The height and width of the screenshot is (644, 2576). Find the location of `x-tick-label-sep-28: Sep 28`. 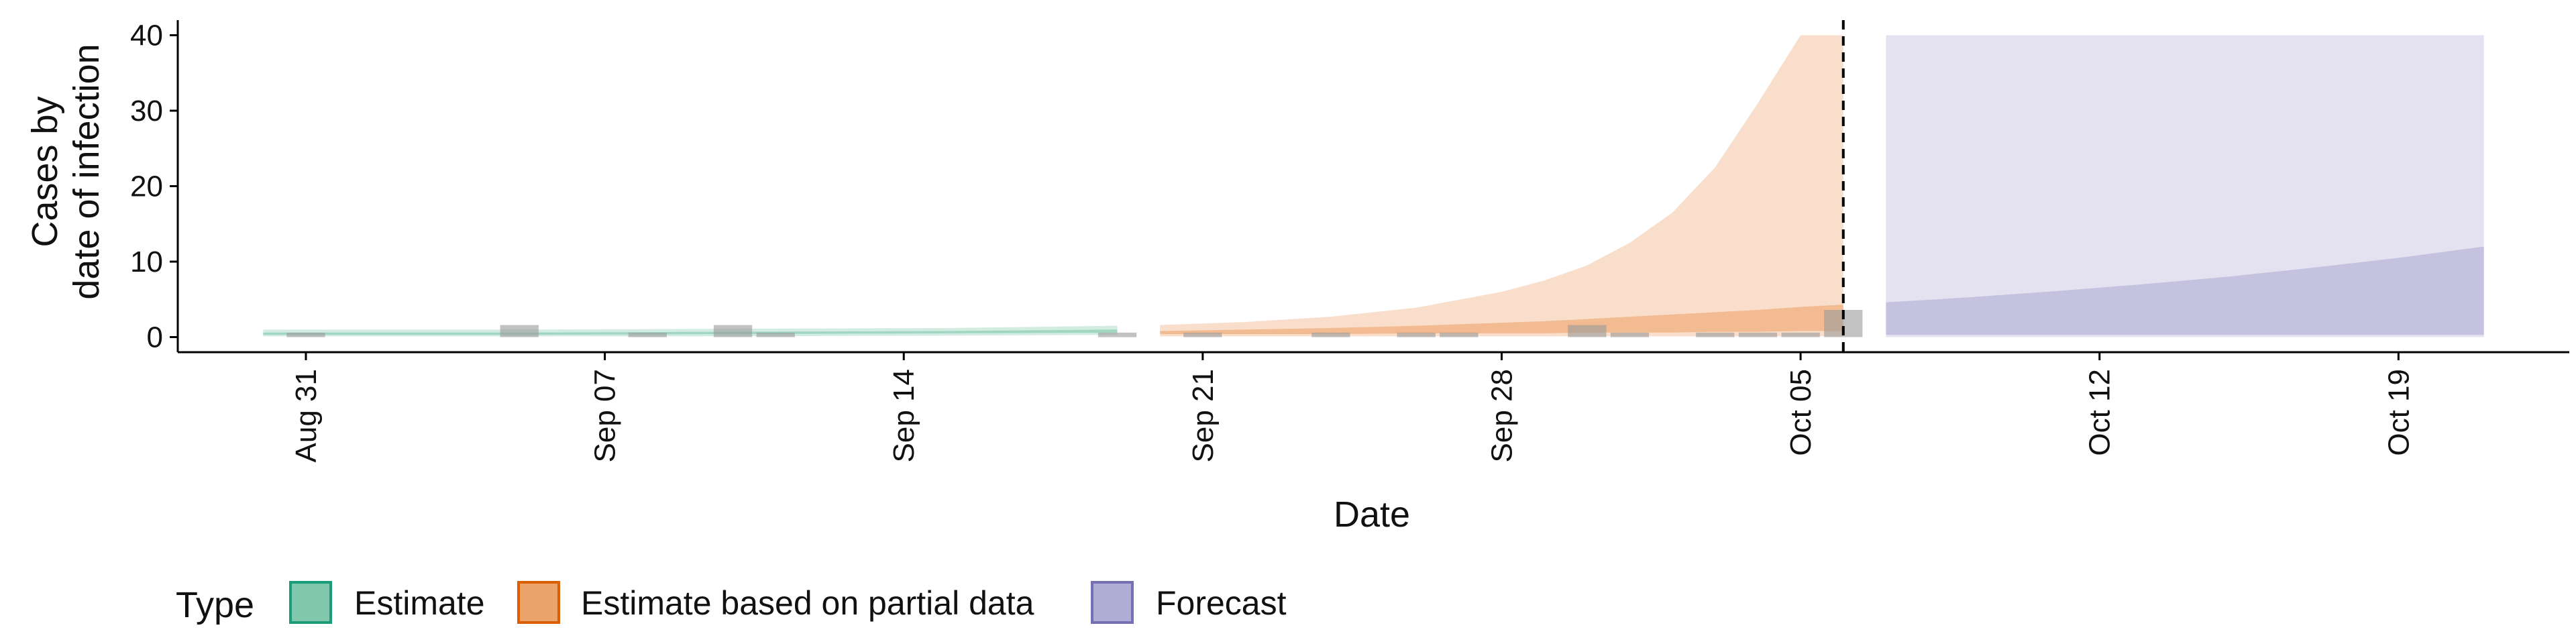

x-tick-label-sep-28: Sep 28 is located at coordinates (1502, 415).